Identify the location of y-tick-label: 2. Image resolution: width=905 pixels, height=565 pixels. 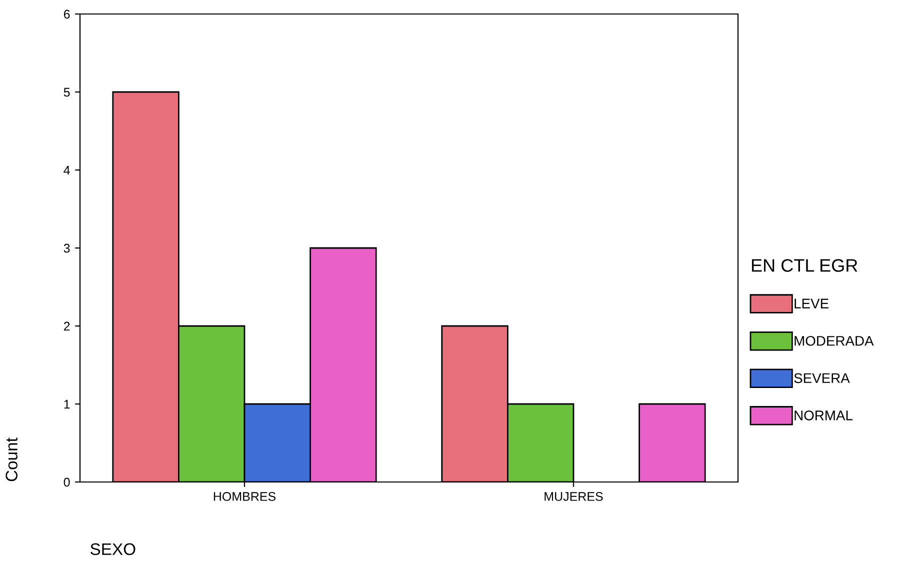
(67, 326).